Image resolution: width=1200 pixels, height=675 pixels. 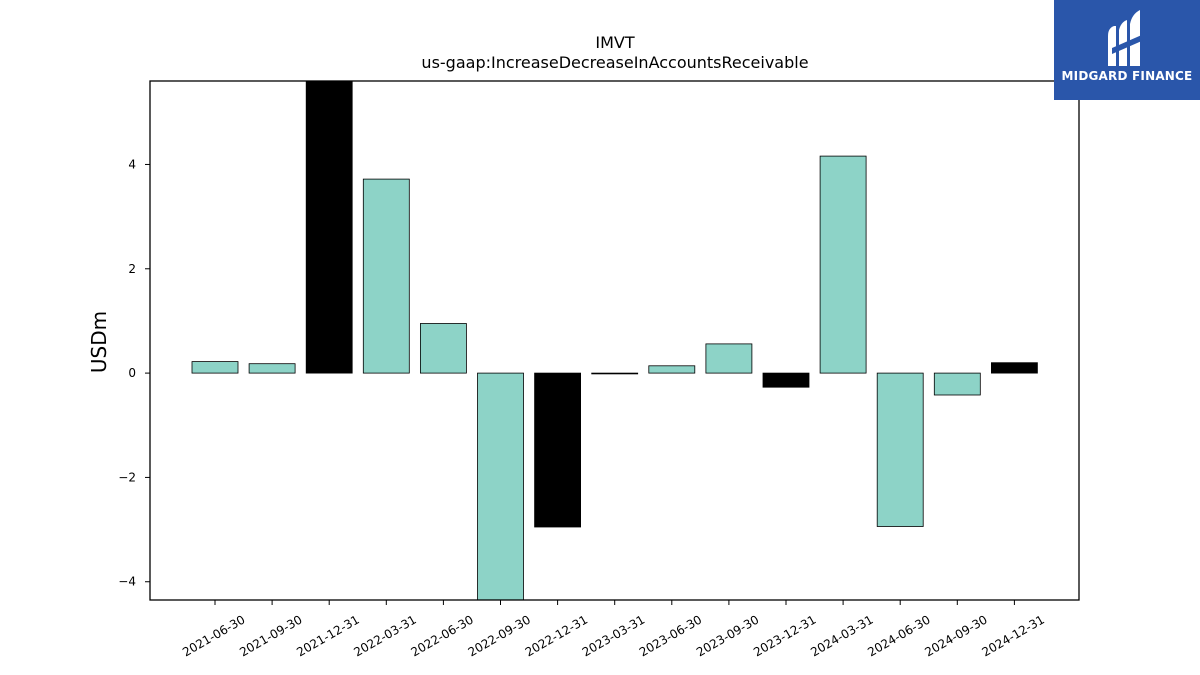 What do you see at coordinates (898, 635) in the screenshot?
I see `x-tick-label: 2024-06-30` at bounding box center [898, 635].